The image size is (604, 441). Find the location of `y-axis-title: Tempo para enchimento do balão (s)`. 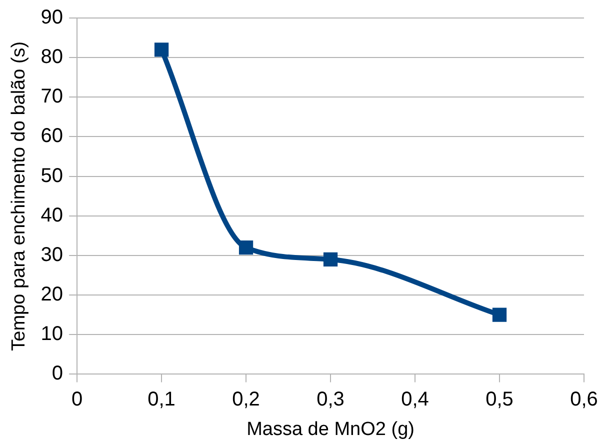

y-axis-title: Tempo para enchimento do balão (s) is located at coordinates (19, 196).